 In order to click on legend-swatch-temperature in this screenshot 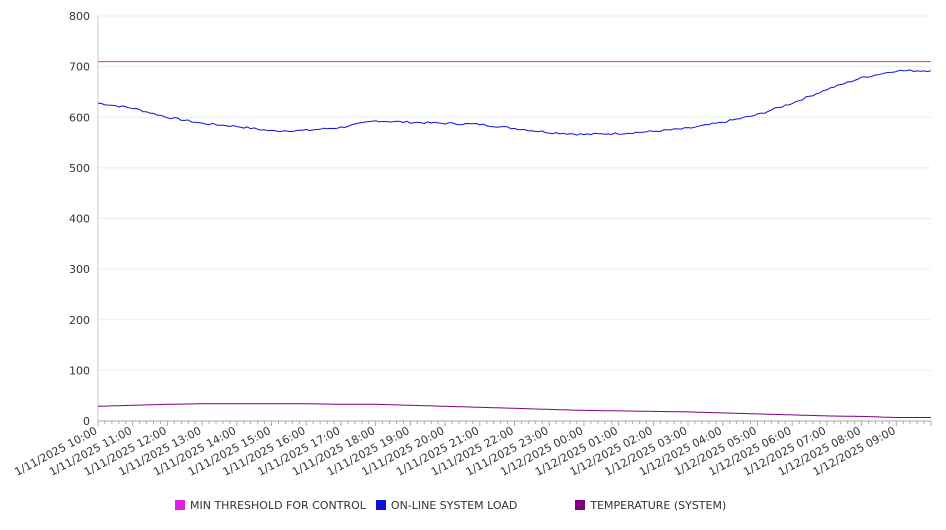, I will do `click(580, 505)`.